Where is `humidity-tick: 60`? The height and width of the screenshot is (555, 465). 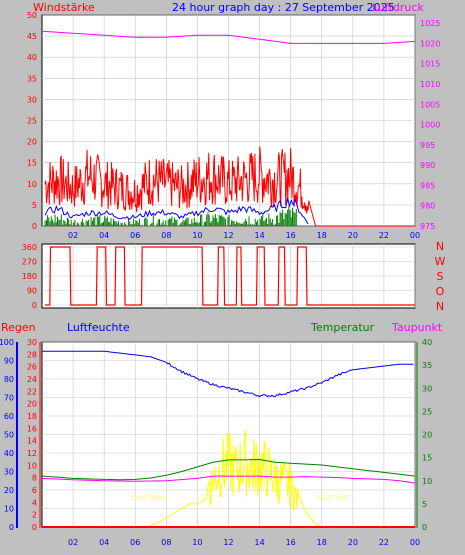 humidity-tick: 60 is located at coordinates (9, 416).